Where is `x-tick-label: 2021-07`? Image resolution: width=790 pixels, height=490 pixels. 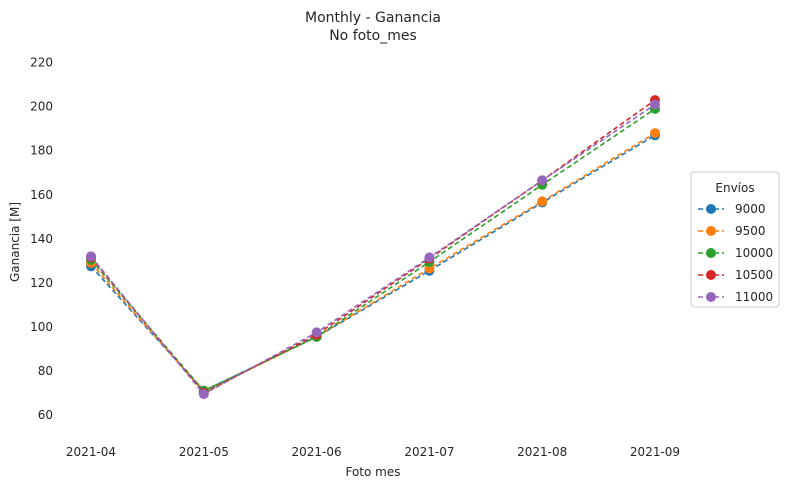
x-tick-label: 2021-07 is located at coordinates (429, 452).